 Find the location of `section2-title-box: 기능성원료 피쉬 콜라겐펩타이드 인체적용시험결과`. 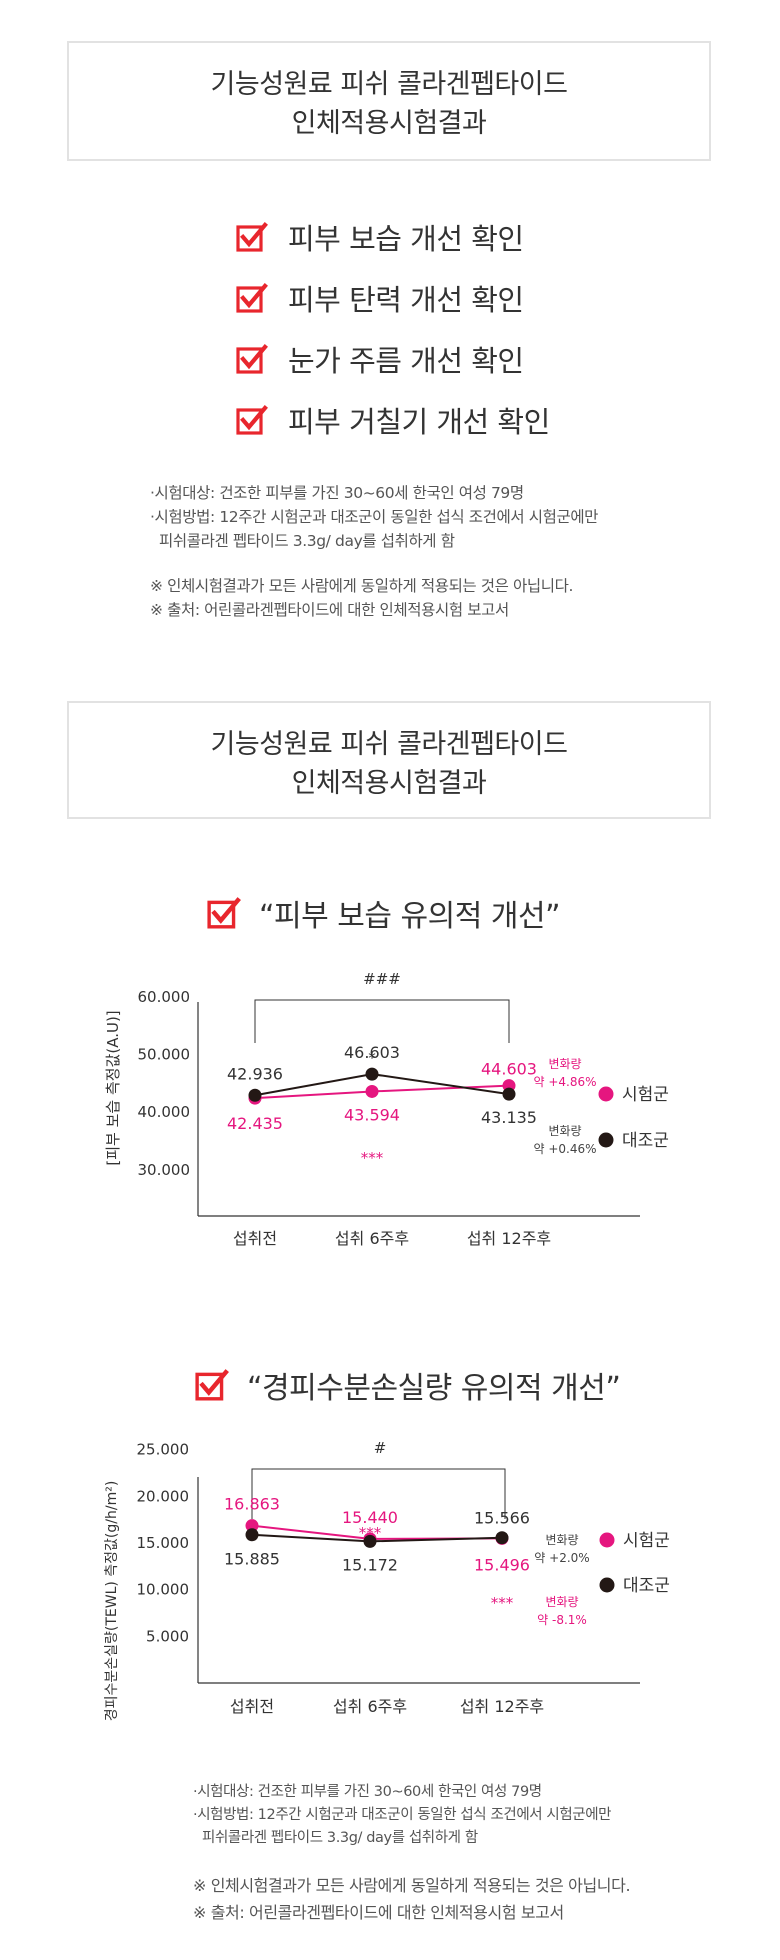

section2-title-box: 기능성원료 피쉬 콜라겐펩타이드 인체적용시험결과 is located at coordinates (389, 760).